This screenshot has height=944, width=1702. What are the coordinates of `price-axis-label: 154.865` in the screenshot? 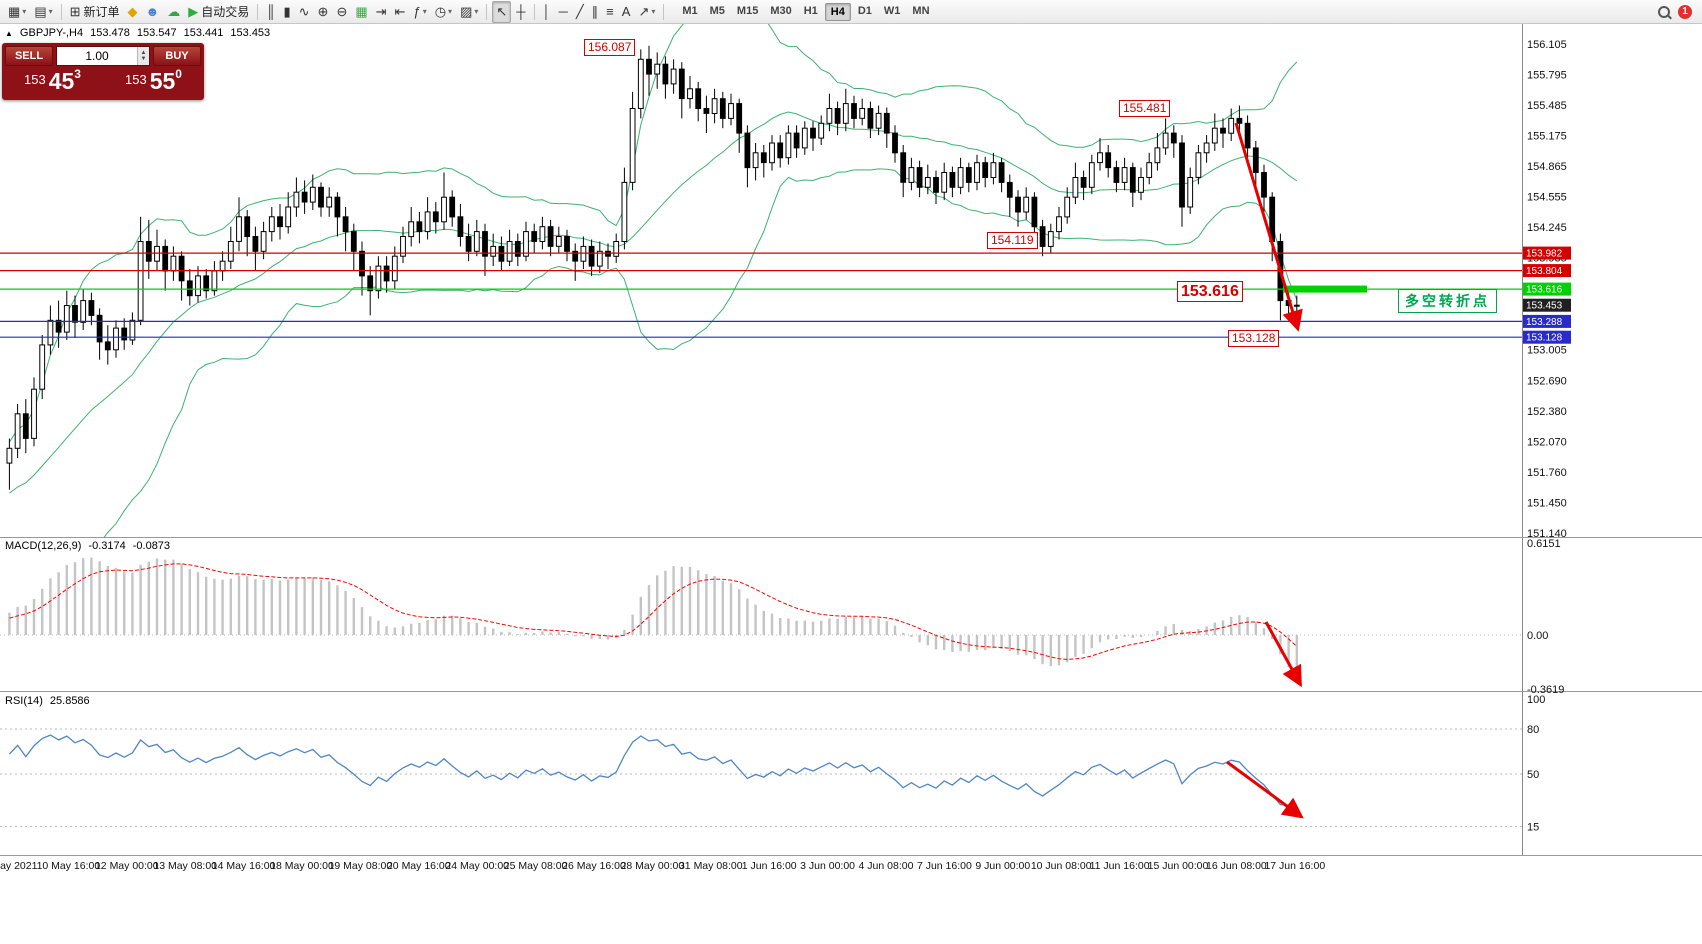 It's located at (1547, 167).